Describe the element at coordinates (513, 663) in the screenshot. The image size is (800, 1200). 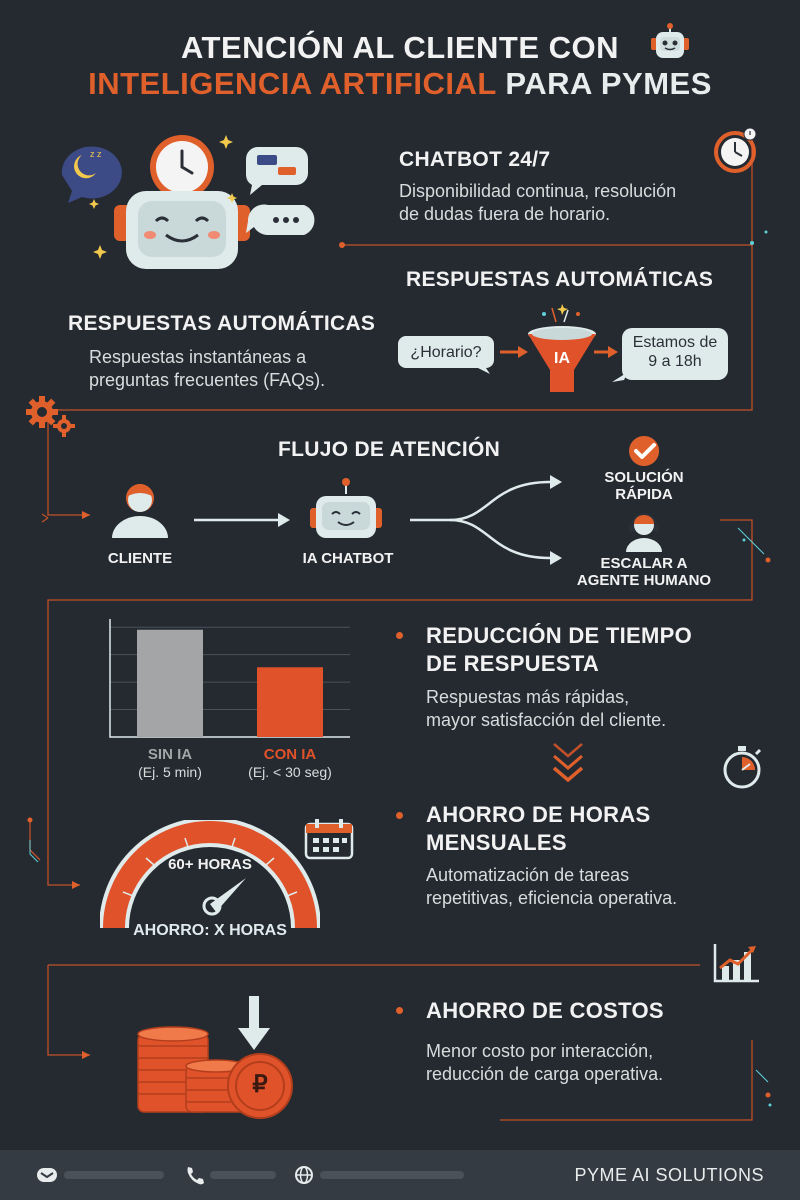
I see `response-time-heading-line2: DE RESPUESTA` at that location.